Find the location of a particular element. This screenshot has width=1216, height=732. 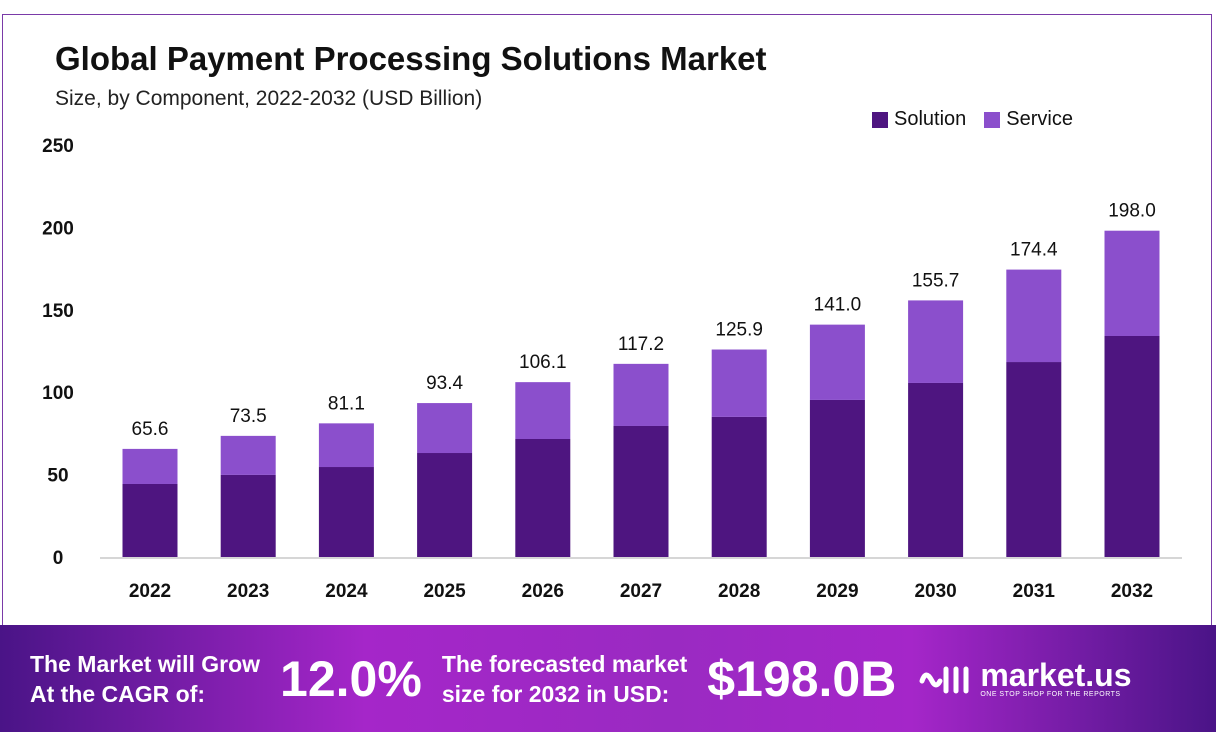

legend-label: Service is located at coordinates (1039, 119).